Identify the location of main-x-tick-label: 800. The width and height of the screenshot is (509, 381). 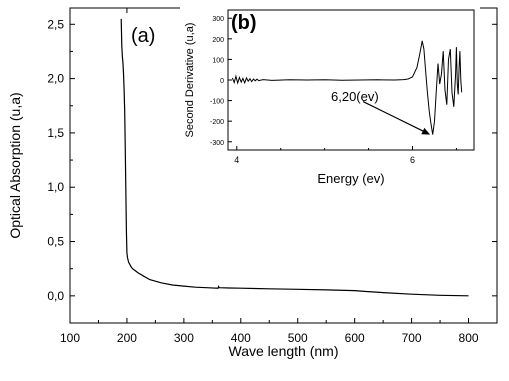
(469, 338).